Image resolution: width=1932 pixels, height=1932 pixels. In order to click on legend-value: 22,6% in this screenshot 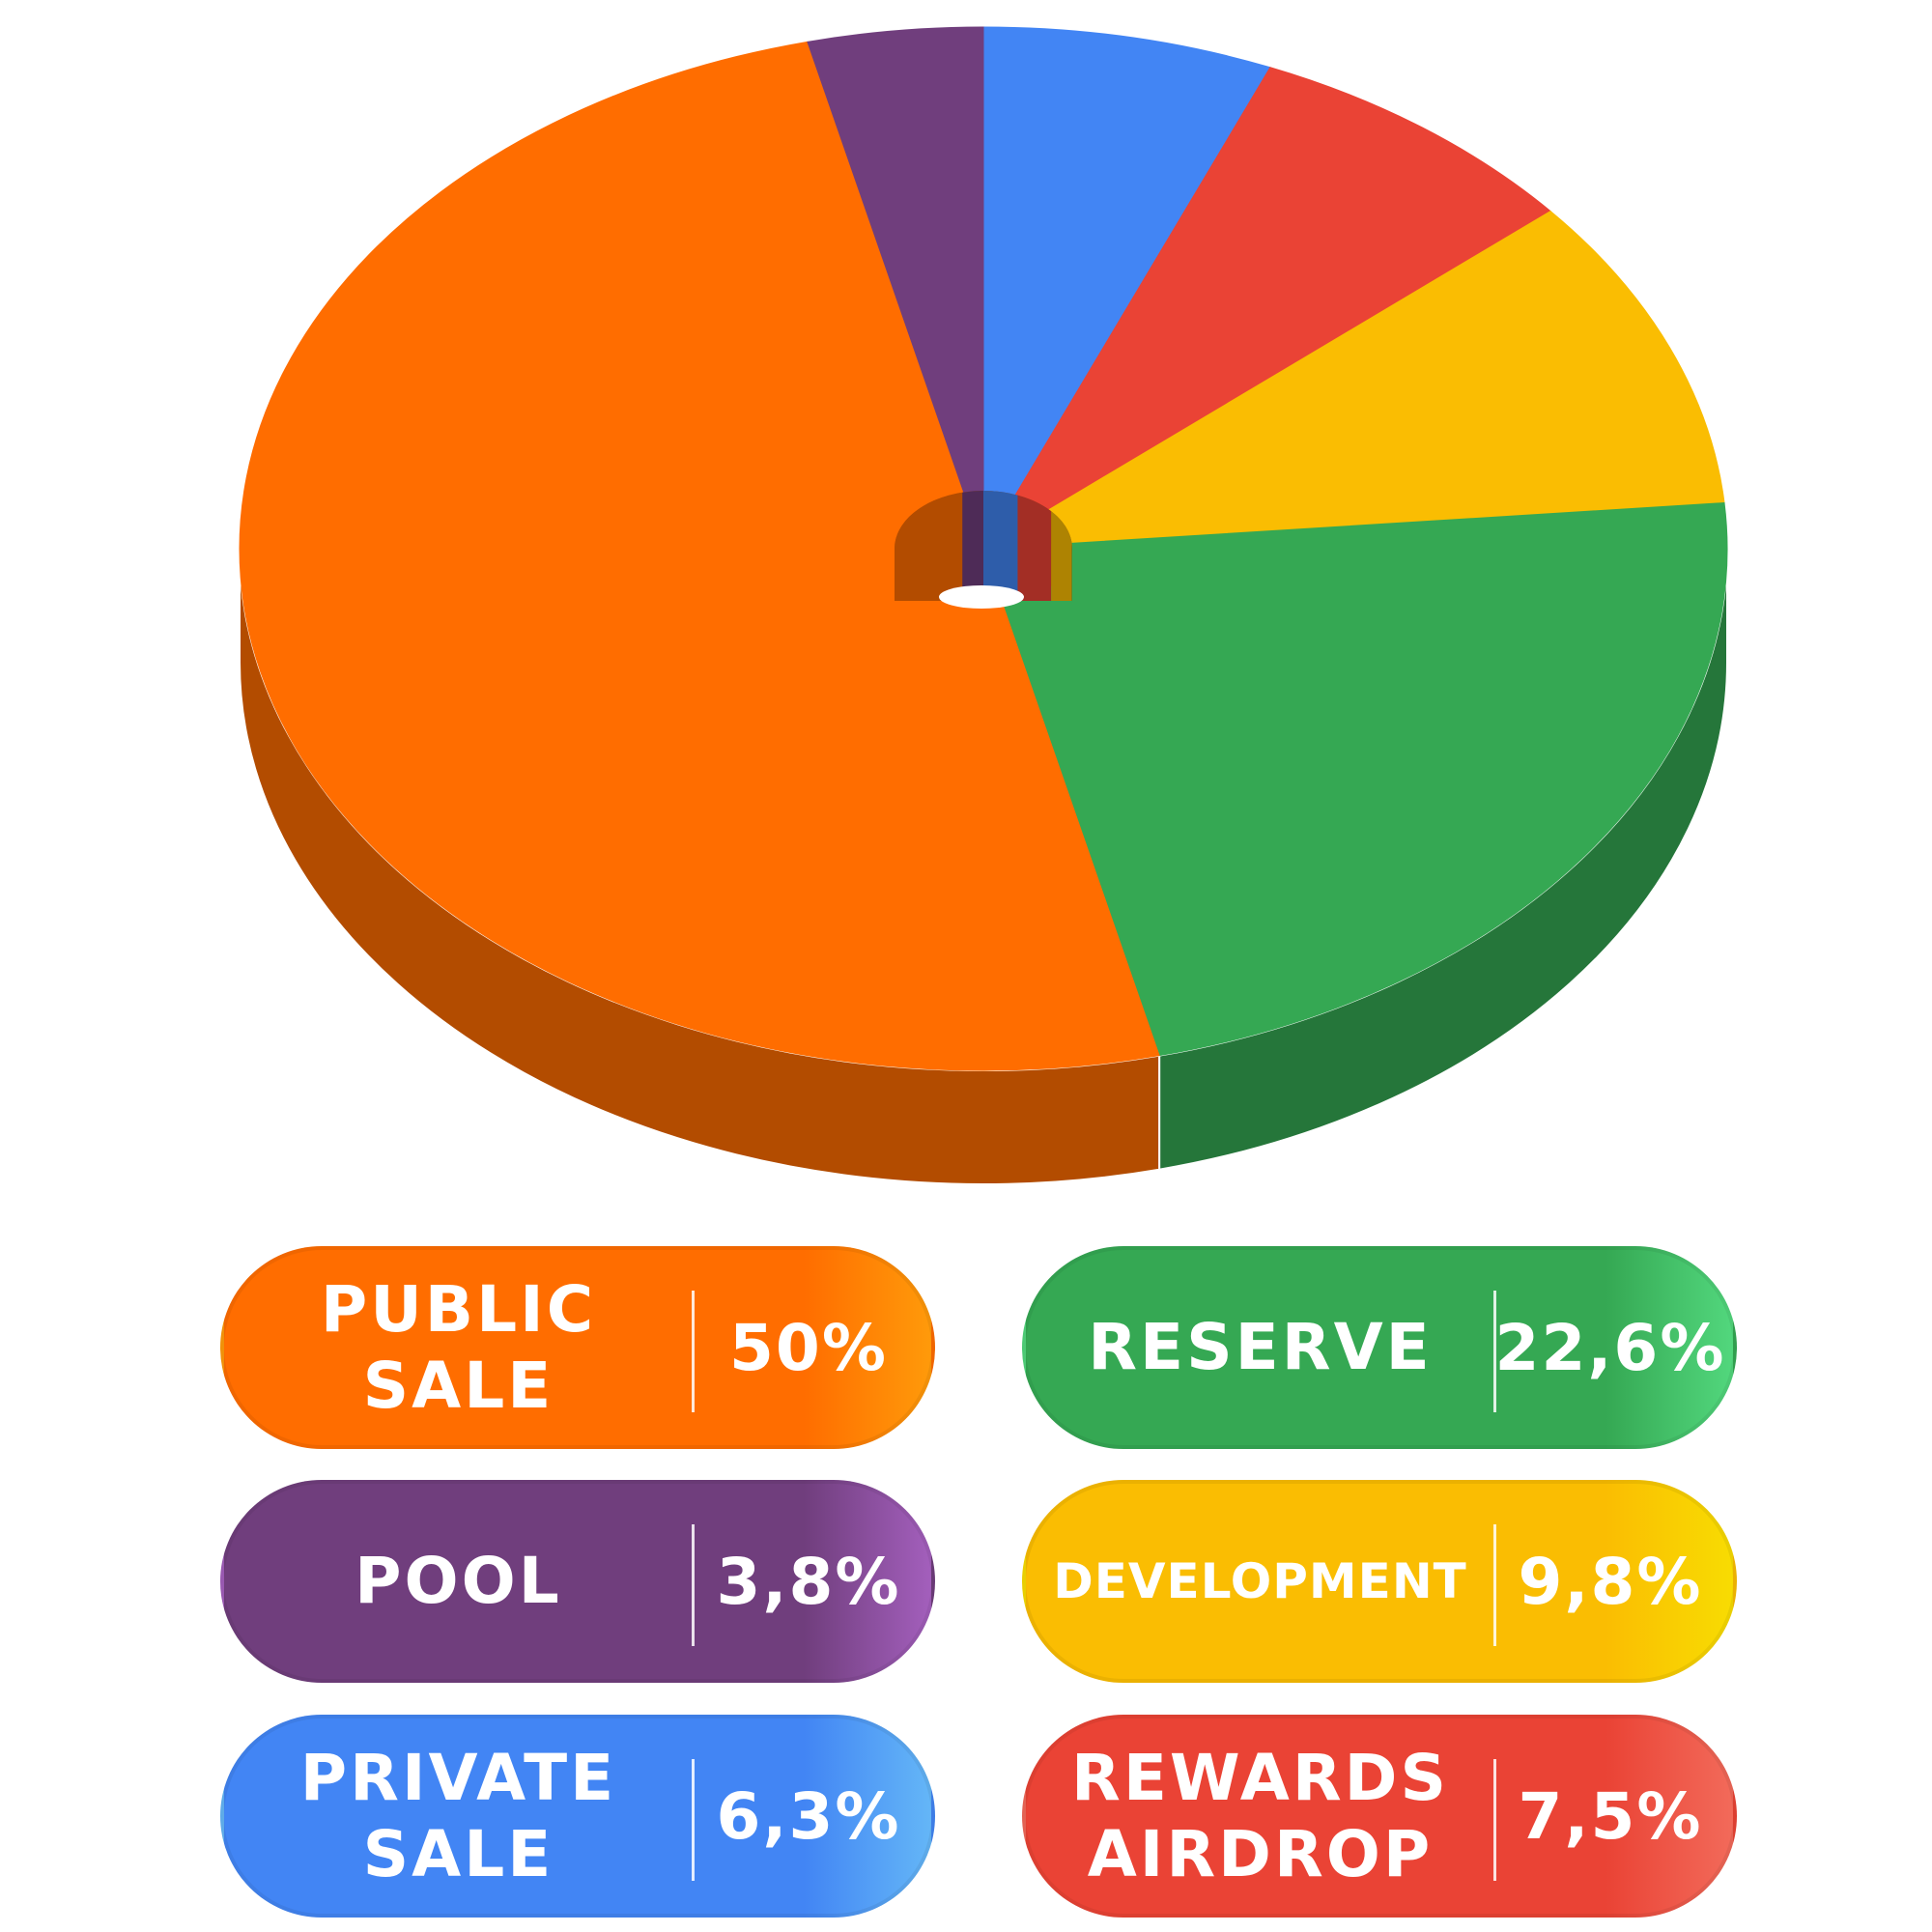, I will do `click(1610, 1347)`.